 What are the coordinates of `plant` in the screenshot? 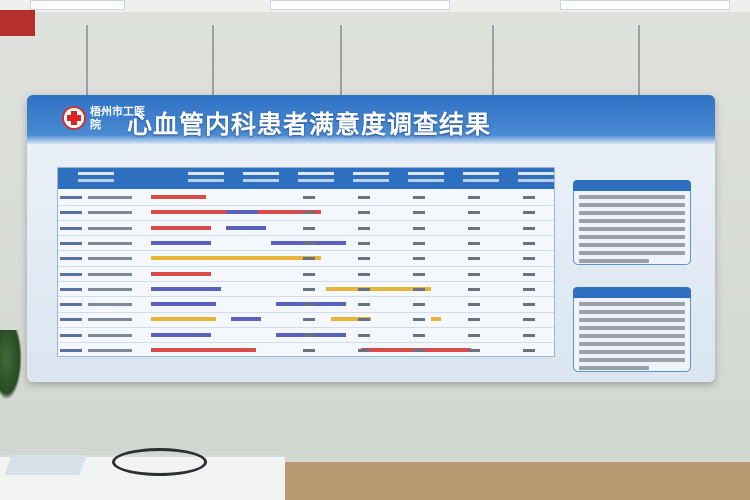 It's located at (11, 365).